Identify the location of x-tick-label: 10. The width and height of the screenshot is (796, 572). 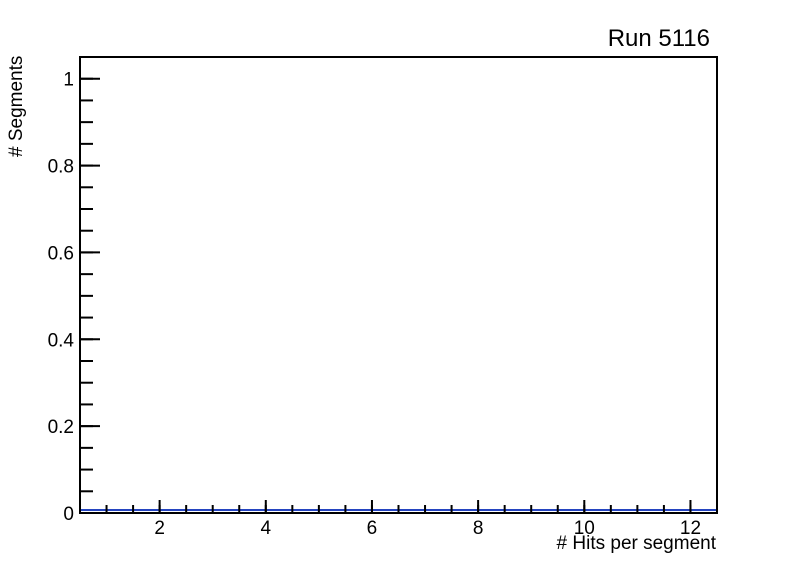
(584, 528).